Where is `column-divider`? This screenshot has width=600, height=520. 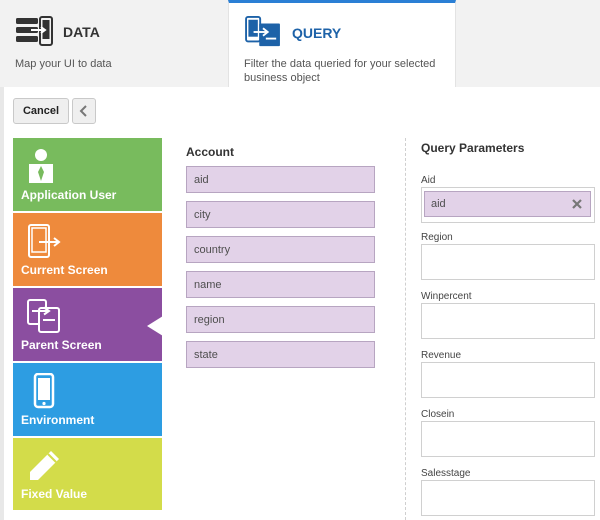 column-divider is located at coordinates (405, 329).